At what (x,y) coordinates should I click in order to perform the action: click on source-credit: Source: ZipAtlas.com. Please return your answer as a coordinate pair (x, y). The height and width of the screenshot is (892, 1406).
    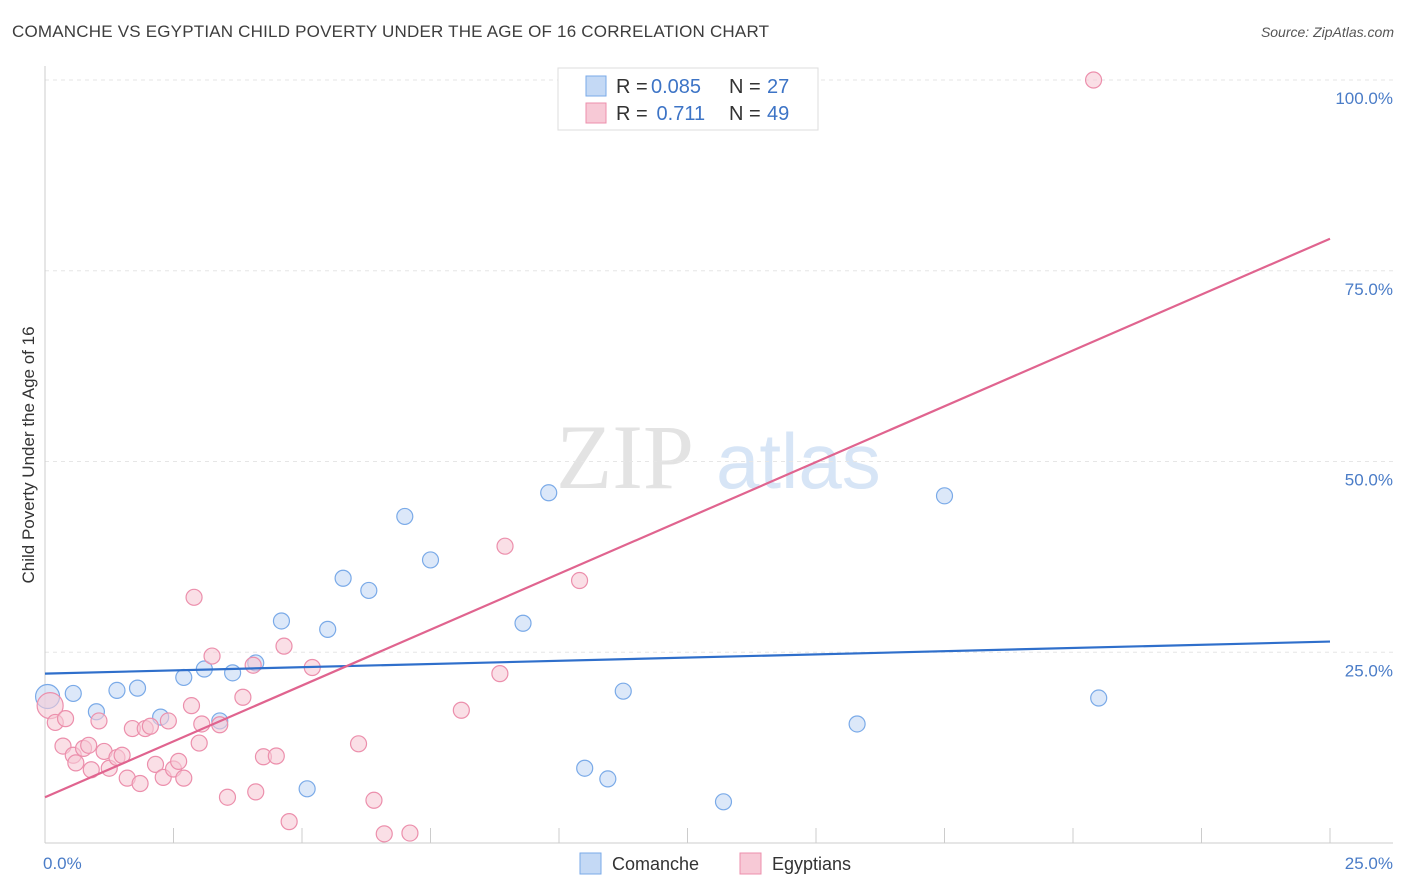
    Looking at the image, I should click on (1327, 32).